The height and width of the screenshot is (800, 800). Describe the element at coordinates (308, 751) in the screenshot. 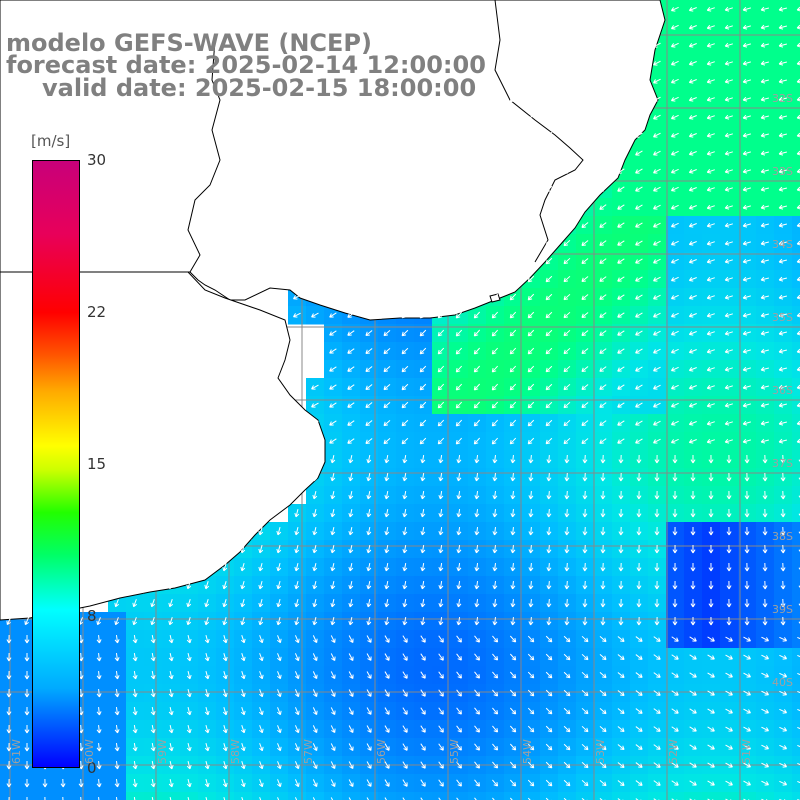

I see `longitude-label: 57W` at that location.